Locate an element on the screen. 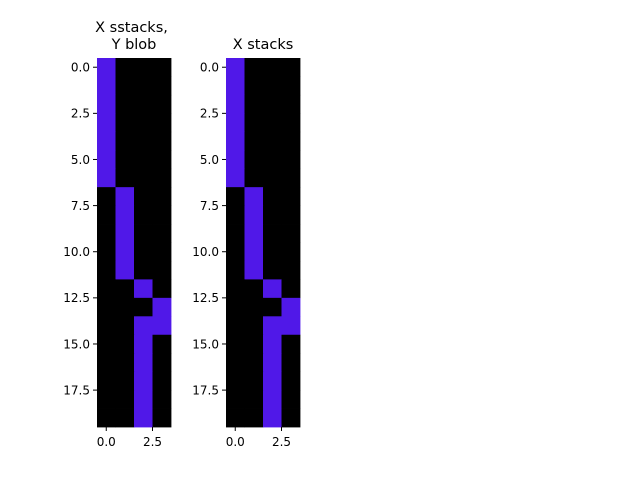  y-tick-label: 17.5 is located at coordinates (205, 390).